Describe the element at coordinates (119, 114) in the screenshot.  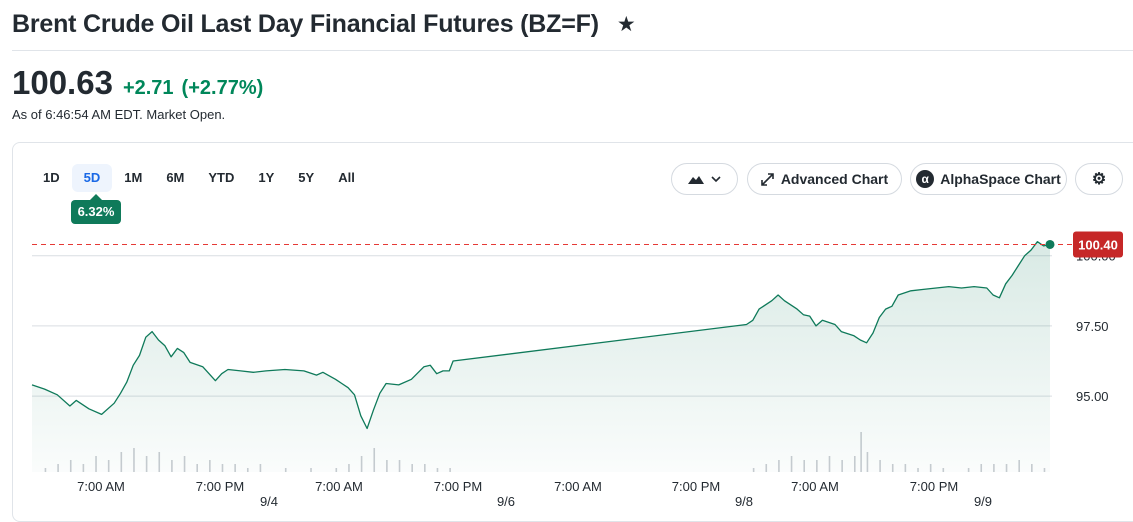
I see `quote-timestamp: As of 6:46:54 AM EDT. Market Open.` at that location.